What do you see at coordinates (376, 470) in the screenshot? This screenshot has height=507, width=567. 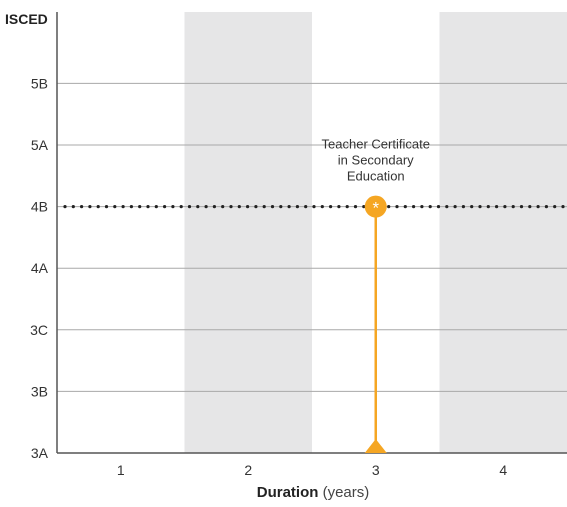 I see `x-tick-3: 3` at bounding box center [376, 470].